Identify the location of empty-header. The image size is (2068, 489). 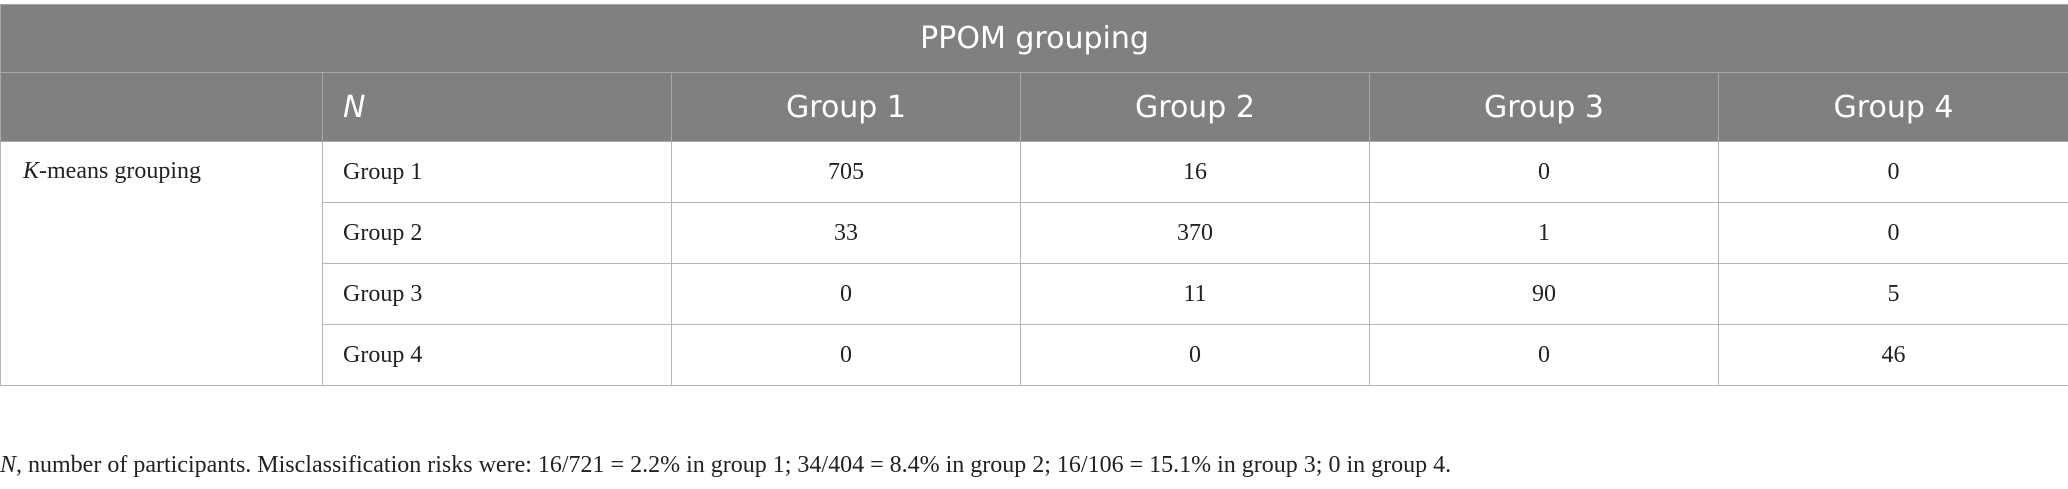
(161, 107).